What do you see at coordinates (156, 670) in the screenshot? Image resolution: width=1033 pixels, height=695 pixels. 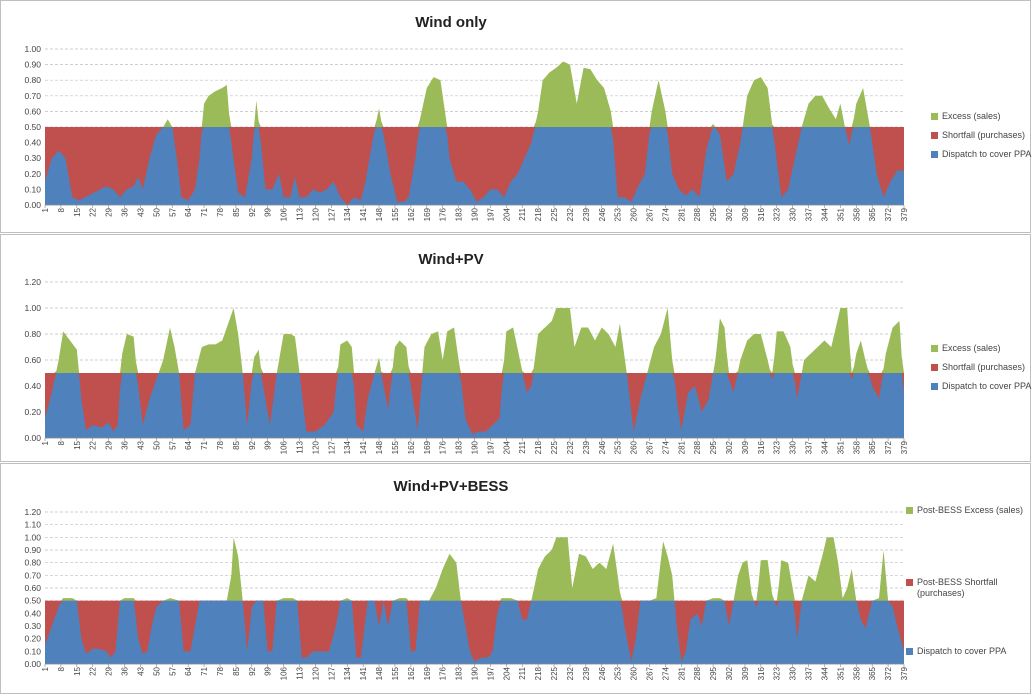 I see `x-tick-label: 50` at bounding box center [156, 670].